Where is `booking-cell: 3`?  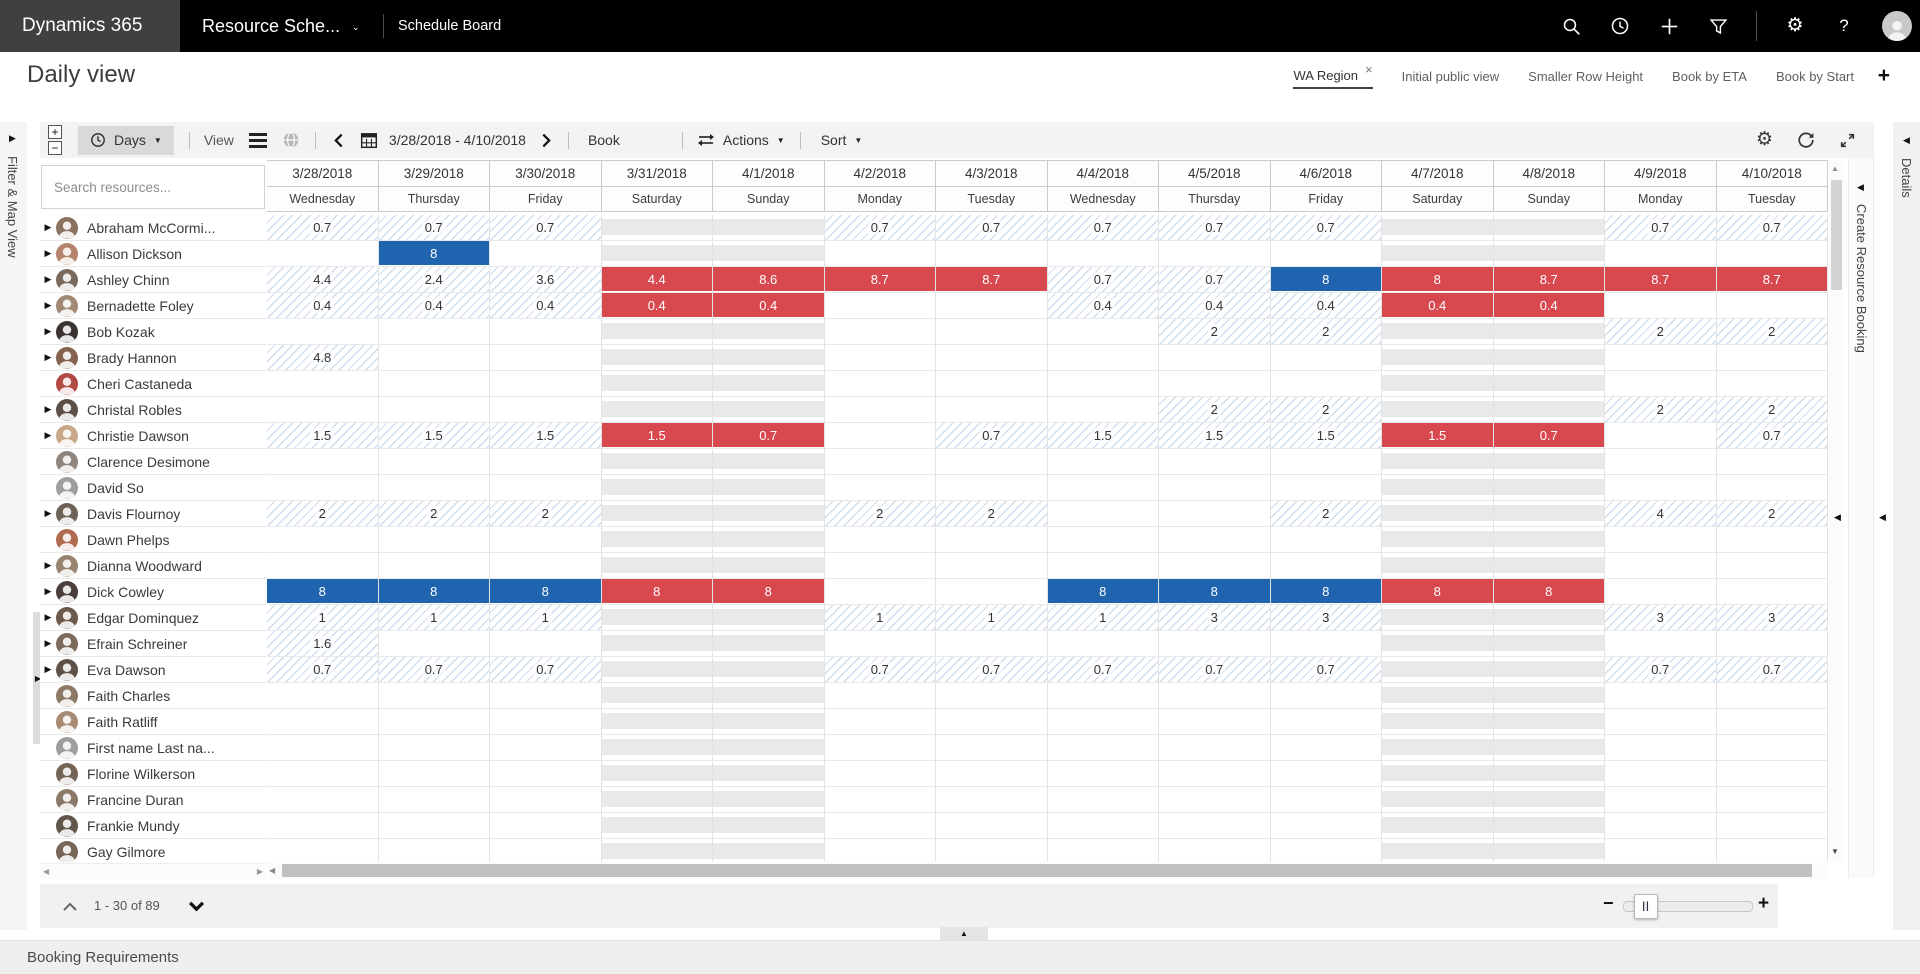 booking-cell: 3 is located at coordinates (1326, 618).